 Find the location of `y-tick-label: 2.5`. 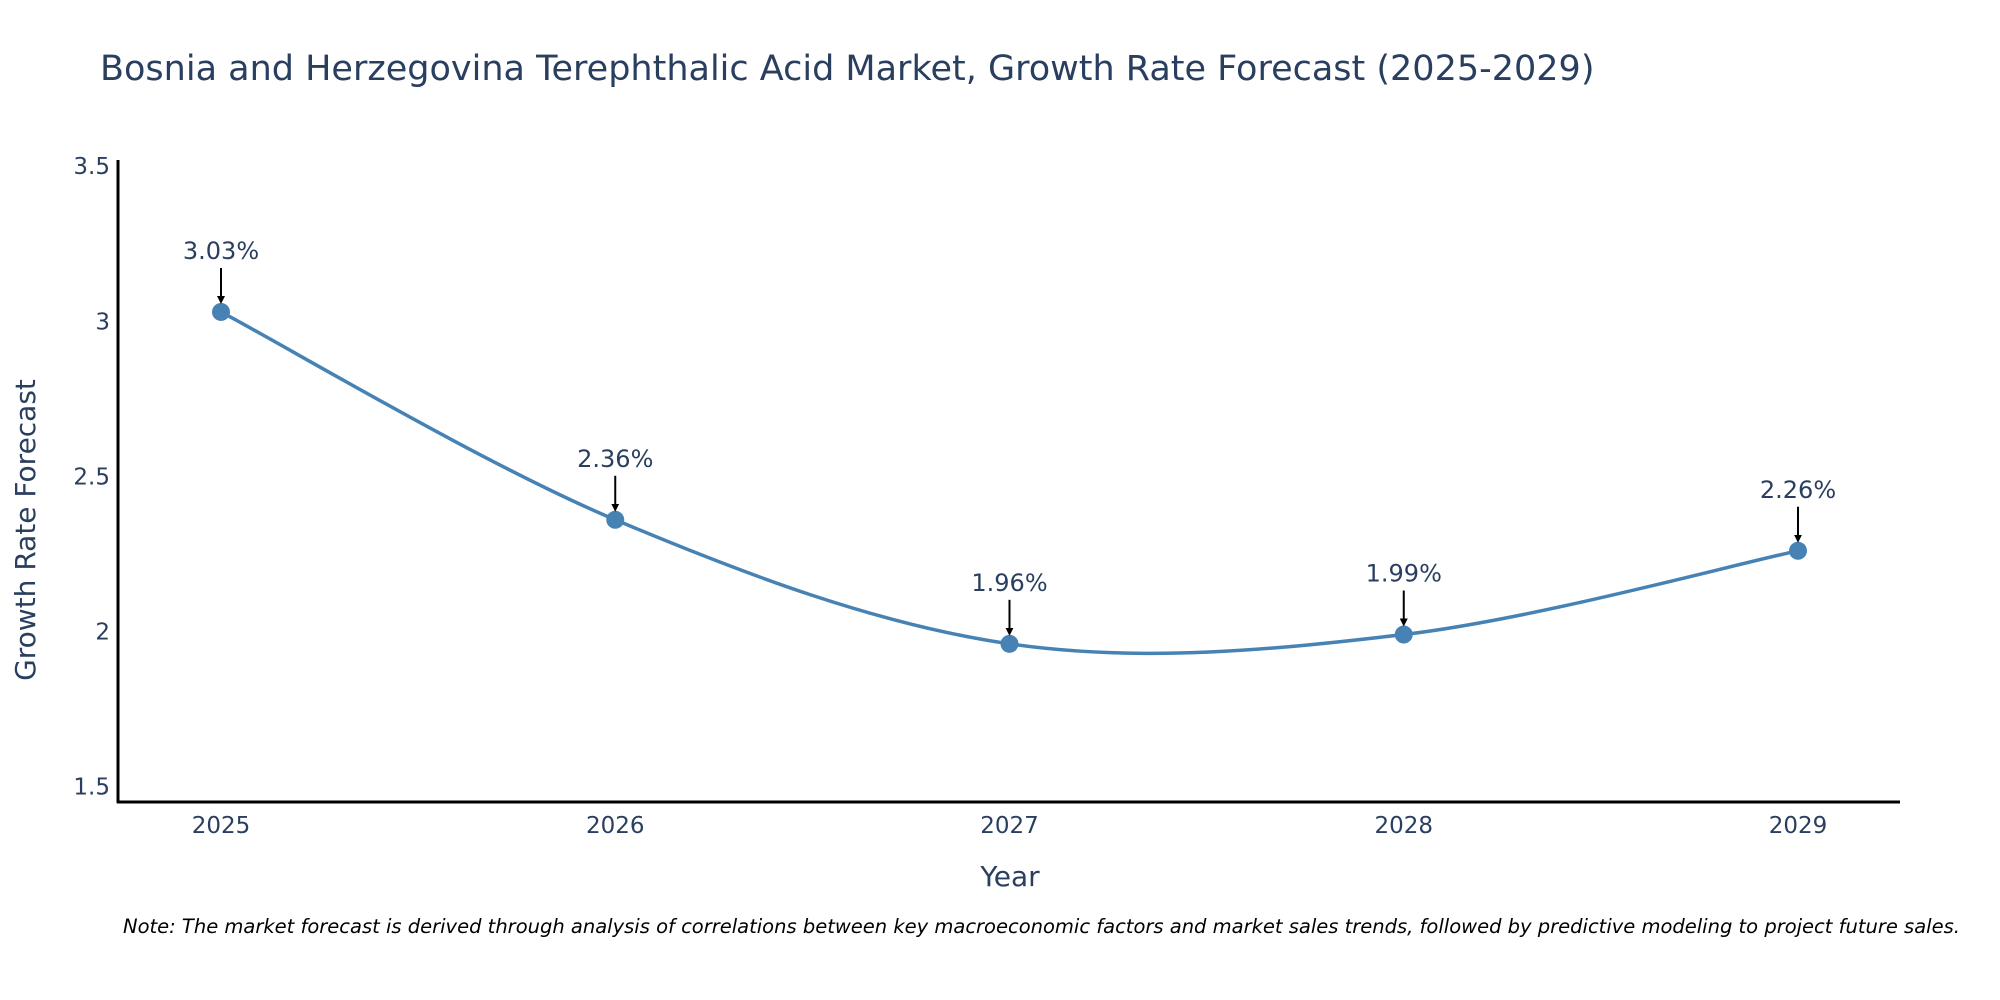

y-tick-label: 2.5 is located at coordinates (91, 477).